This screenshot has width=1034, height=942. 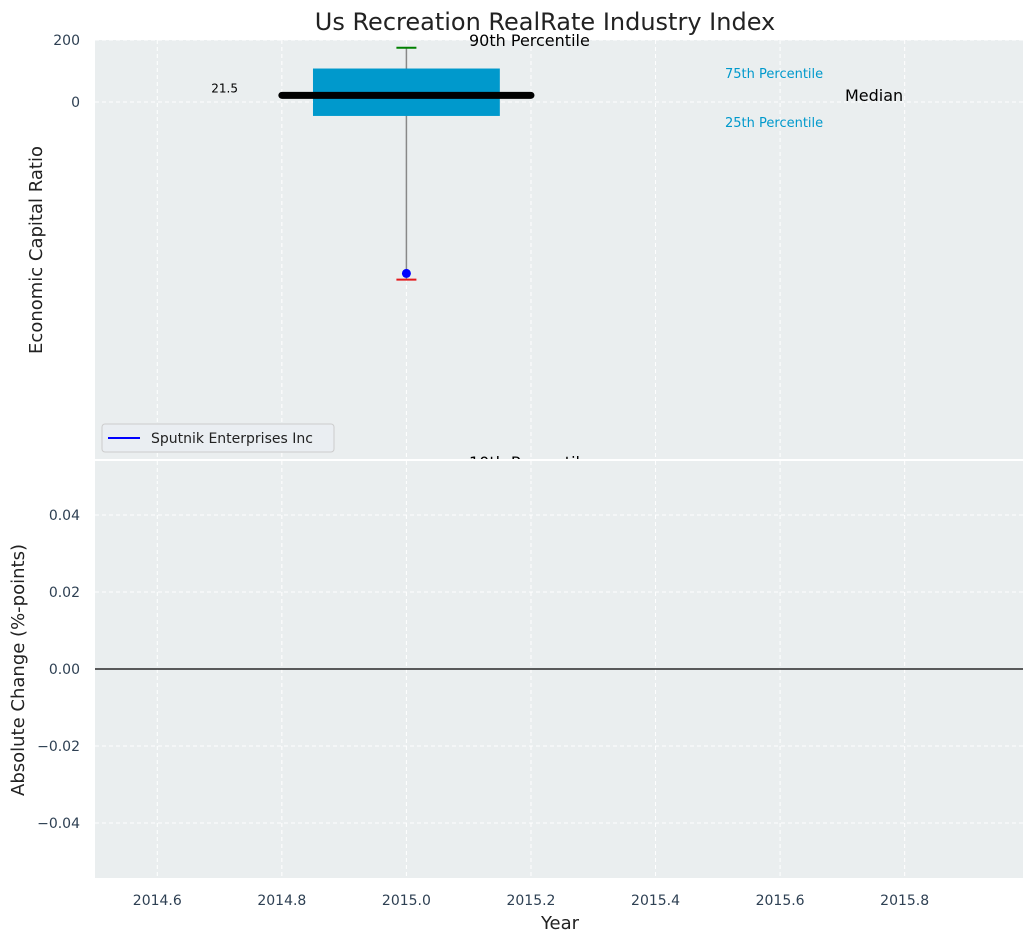 I want to click on legend-box, so click(x=218, y=438).